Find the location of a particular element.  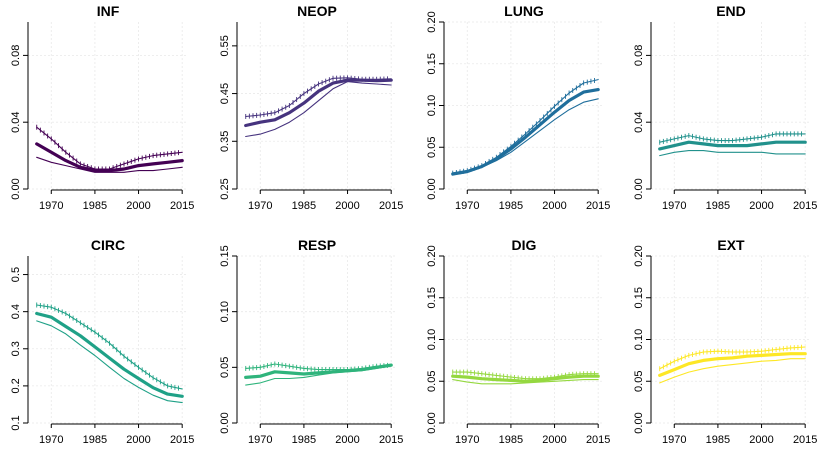

panel-end: END 0.00 0.04 0.08 1970 1985 2000 2015 is located at coordinates (725, 107).